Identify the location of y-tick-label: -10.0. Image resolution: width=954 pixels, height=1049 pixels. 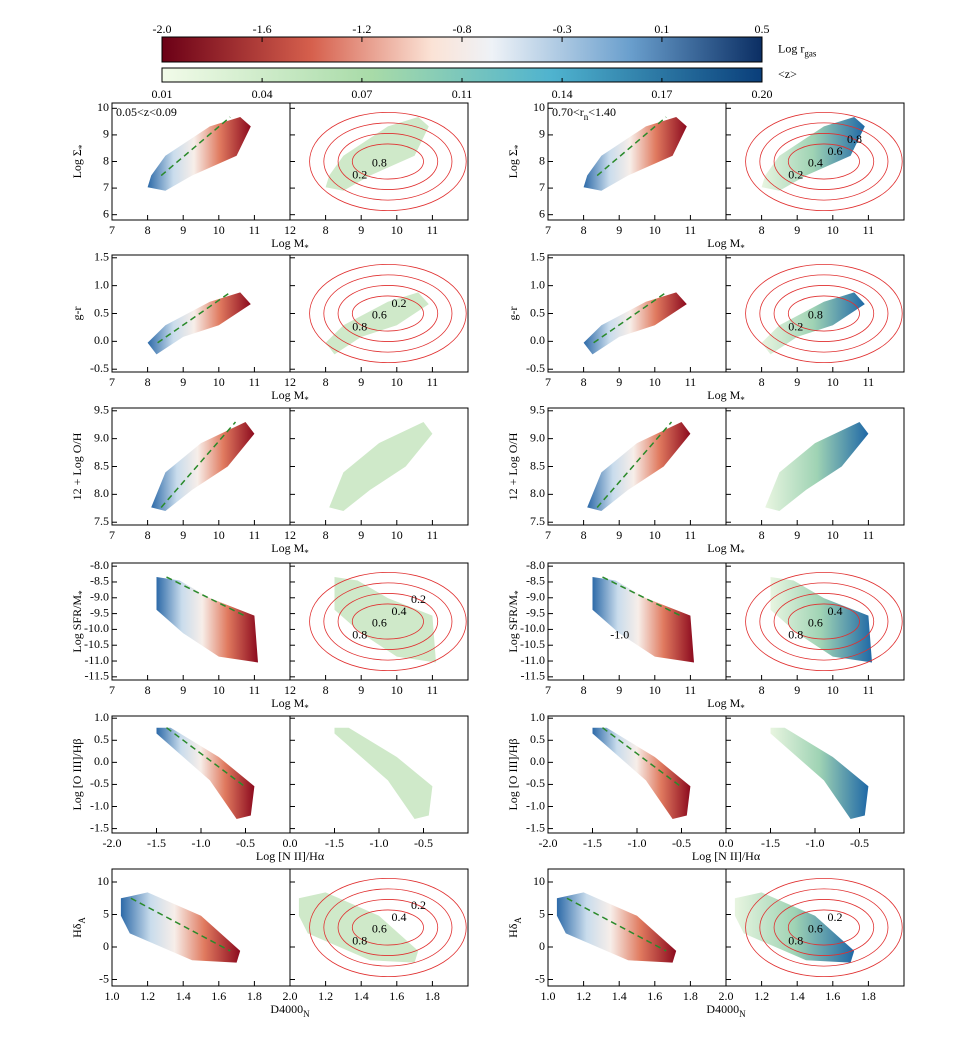
(96, 628).